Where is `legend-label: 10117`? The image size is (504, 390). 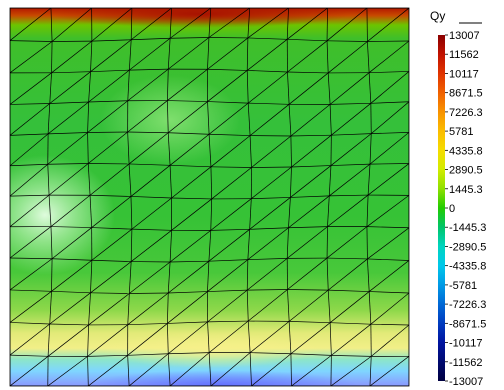
legend-label: 10117 is located at coordinates (464, 74).